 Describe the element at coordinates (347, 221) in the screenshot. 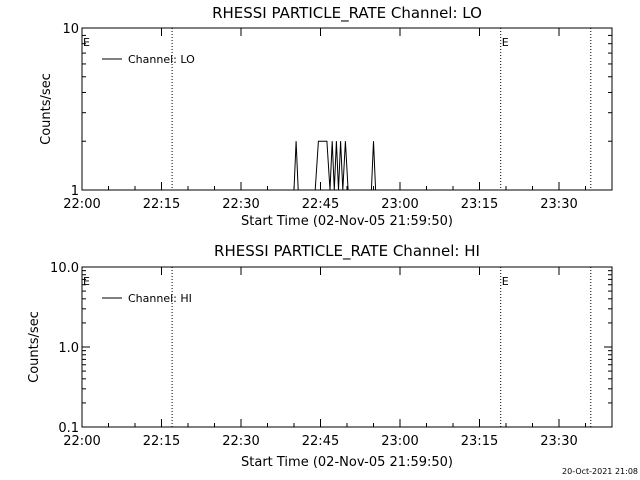

I see `chart-1-x-axis-label: Start Time (02-Nov-05 21:59:50)` at that location.